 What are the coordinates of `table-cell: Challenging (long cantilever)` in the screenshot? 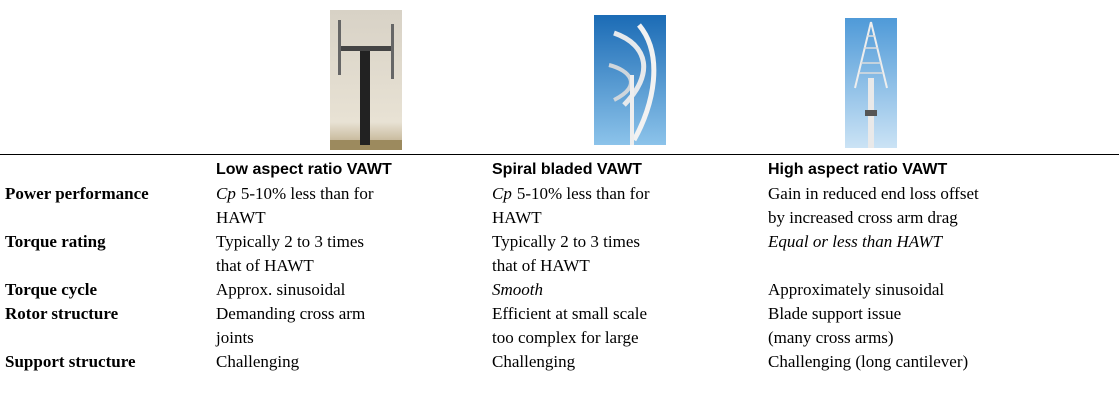 It's located at (938, 362).